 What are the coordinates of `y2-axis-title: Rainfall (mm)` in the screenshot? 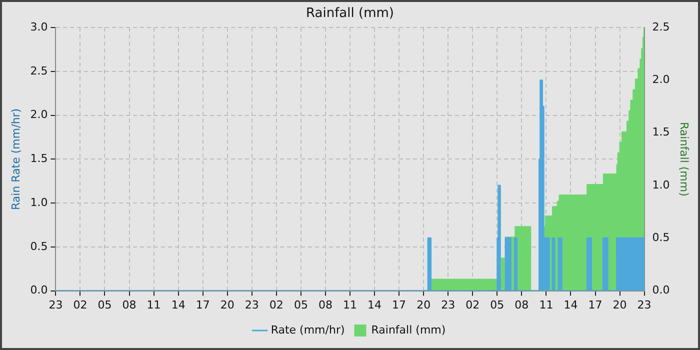 It's located at (684, 159).